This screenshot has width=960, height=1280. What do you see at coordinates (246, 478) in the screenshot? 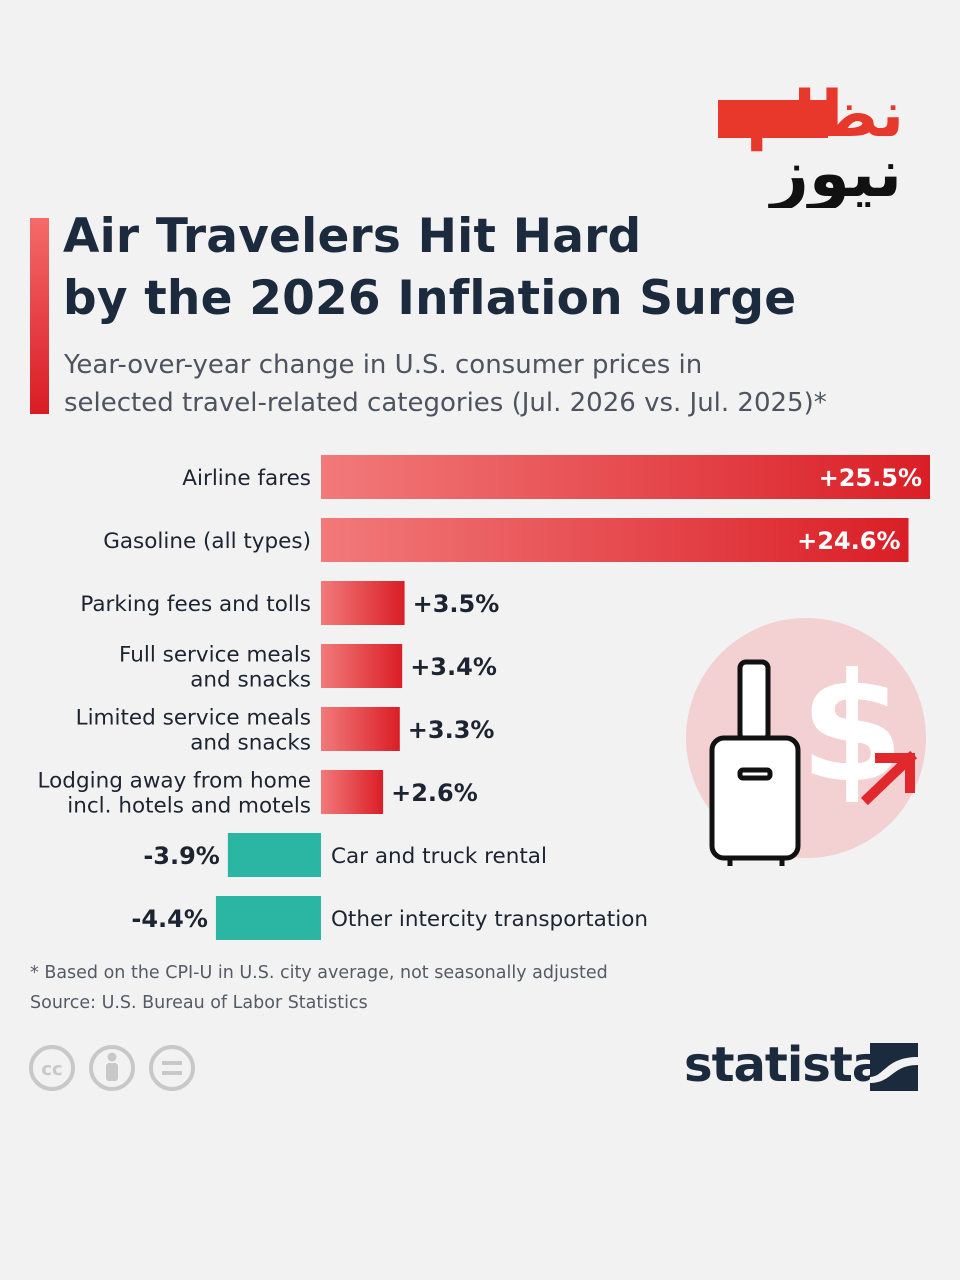
I see `category-label-1: Airline fares` at bounding box center [246, 478].